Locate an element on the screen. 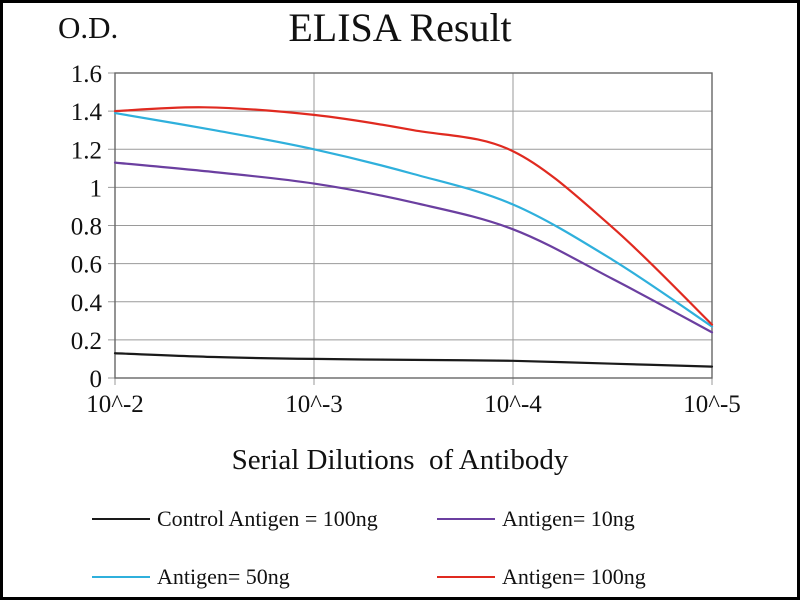 This screenshot has width=800, height=600. y-tick-label: 0.6 is located at coordinates (86, 265).